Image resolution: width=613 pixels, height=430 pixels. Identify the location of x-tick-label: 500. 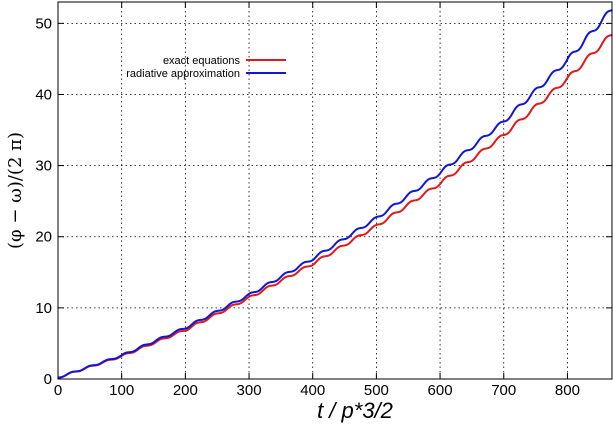
(376, 390).